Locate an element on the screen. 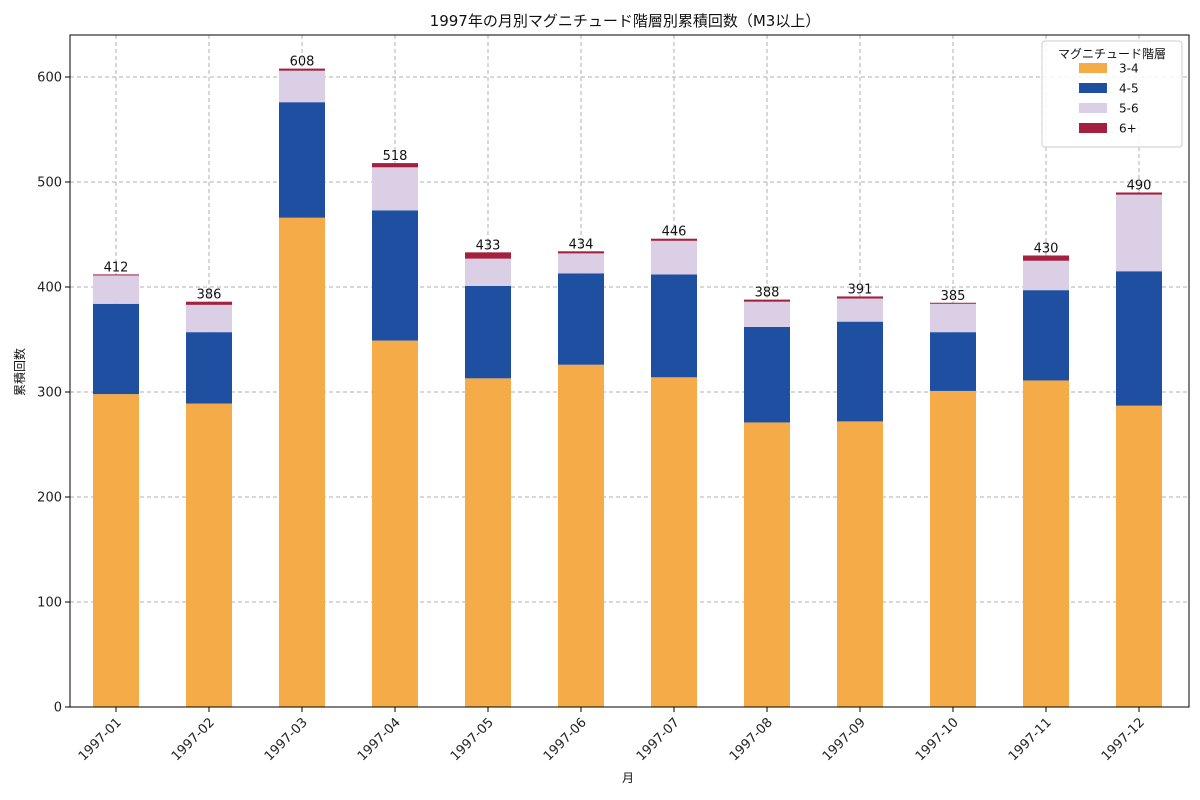 Image resolution: width=1200 pixels, height=800 pixels. bar-total-label: 446 is located at coordinates (674, 232).